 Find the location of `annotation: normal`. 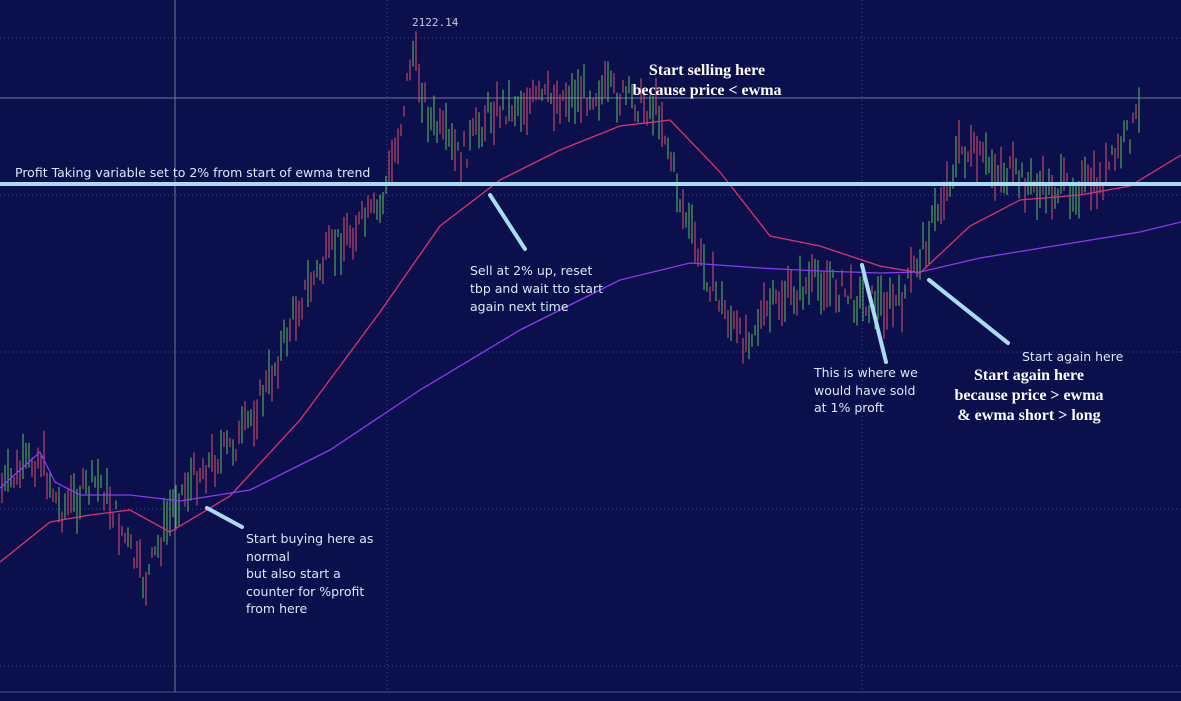

annotation: normal is located at coordinates (268, 556).